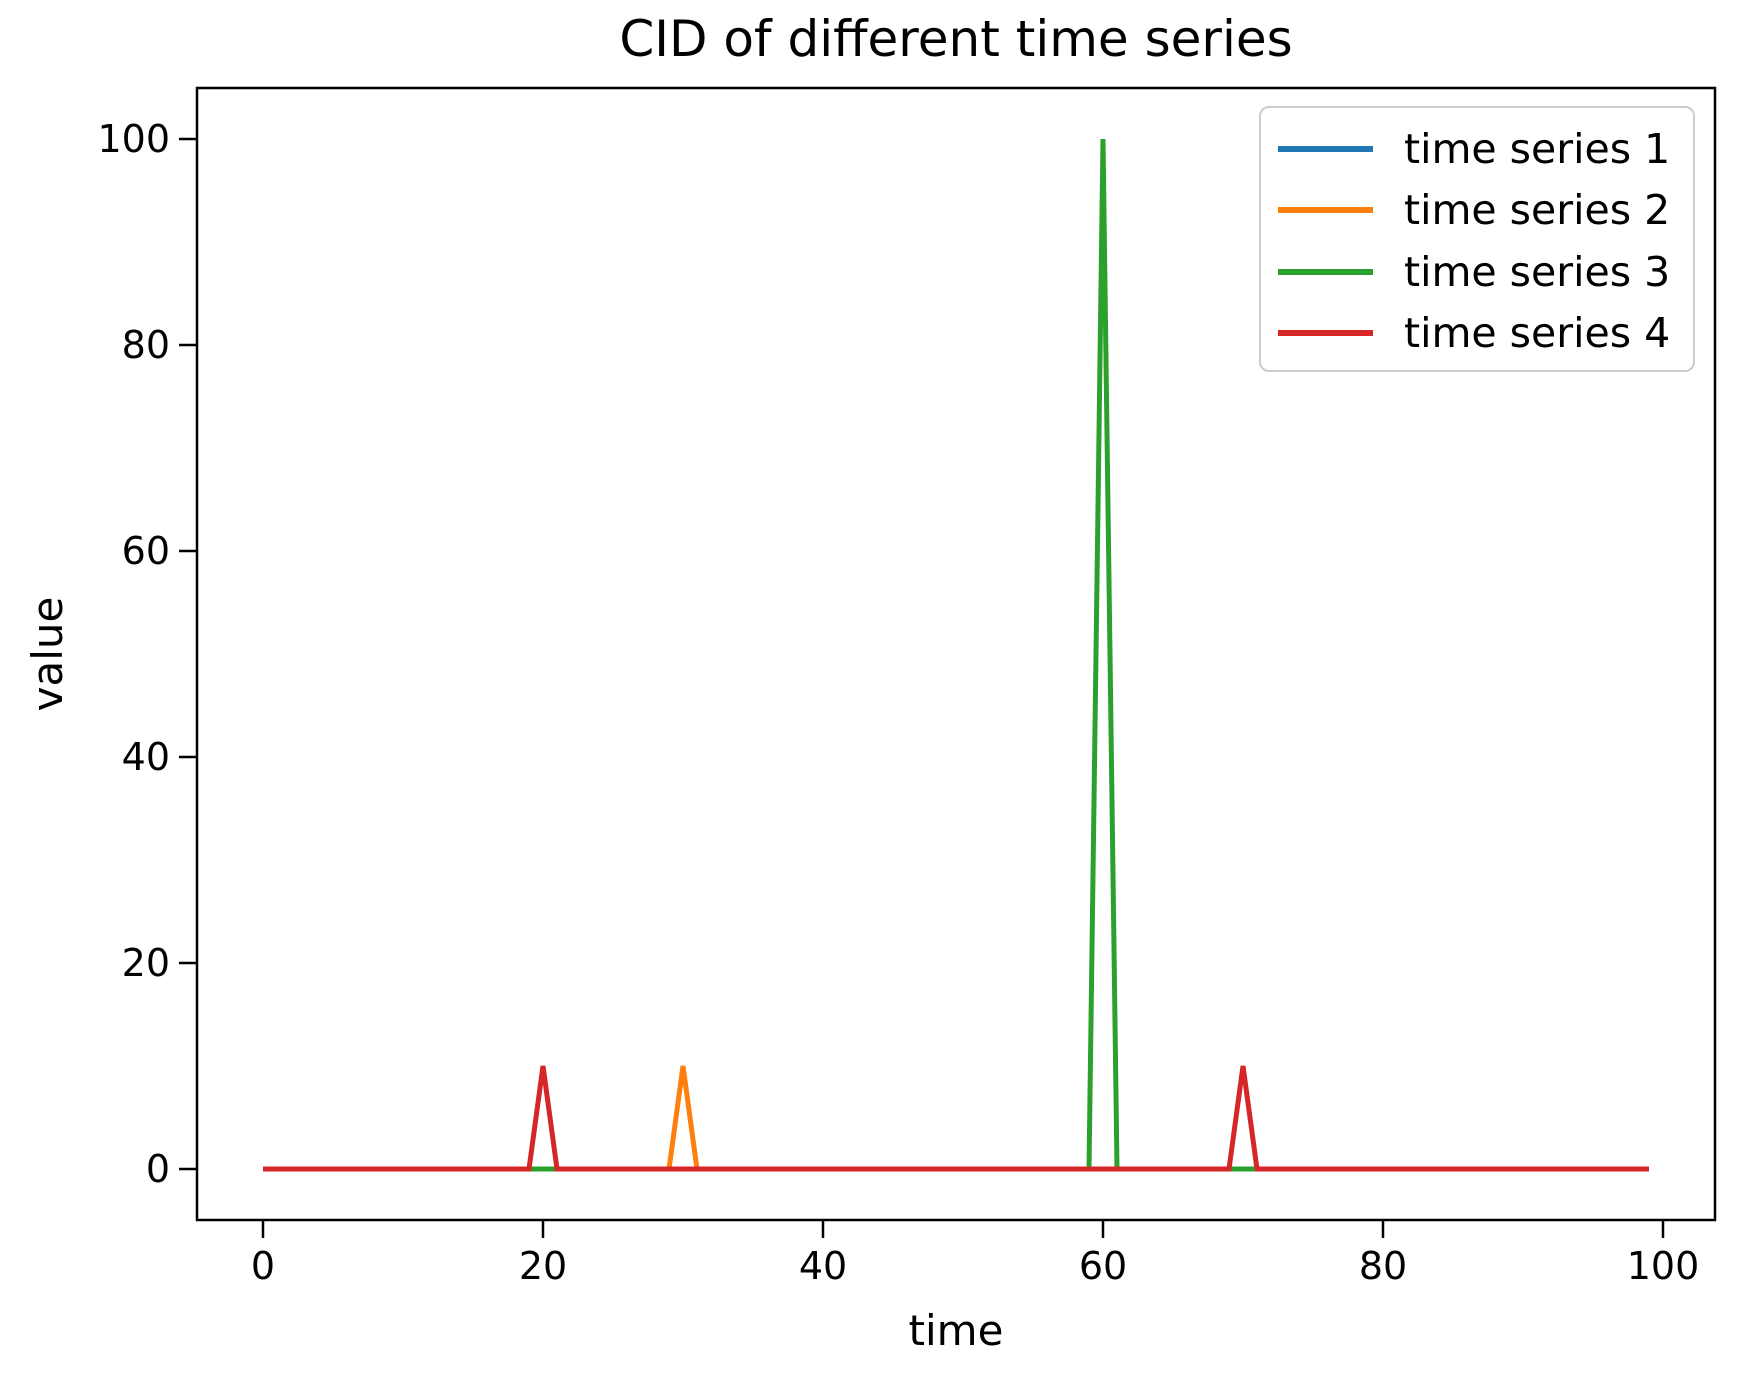  Describe the element at coordinates (47, 654) in the screenshot. I see `y-axis-label: value` at that location.